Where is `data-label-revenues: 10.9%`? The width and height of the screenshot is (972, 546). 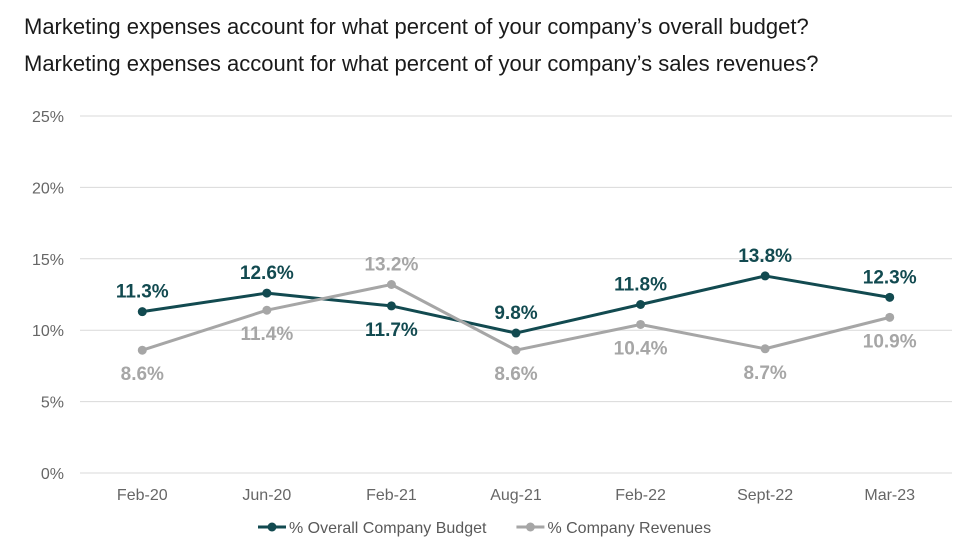 data-label-revenues: 10.9% is located at coordinates (890, 341).